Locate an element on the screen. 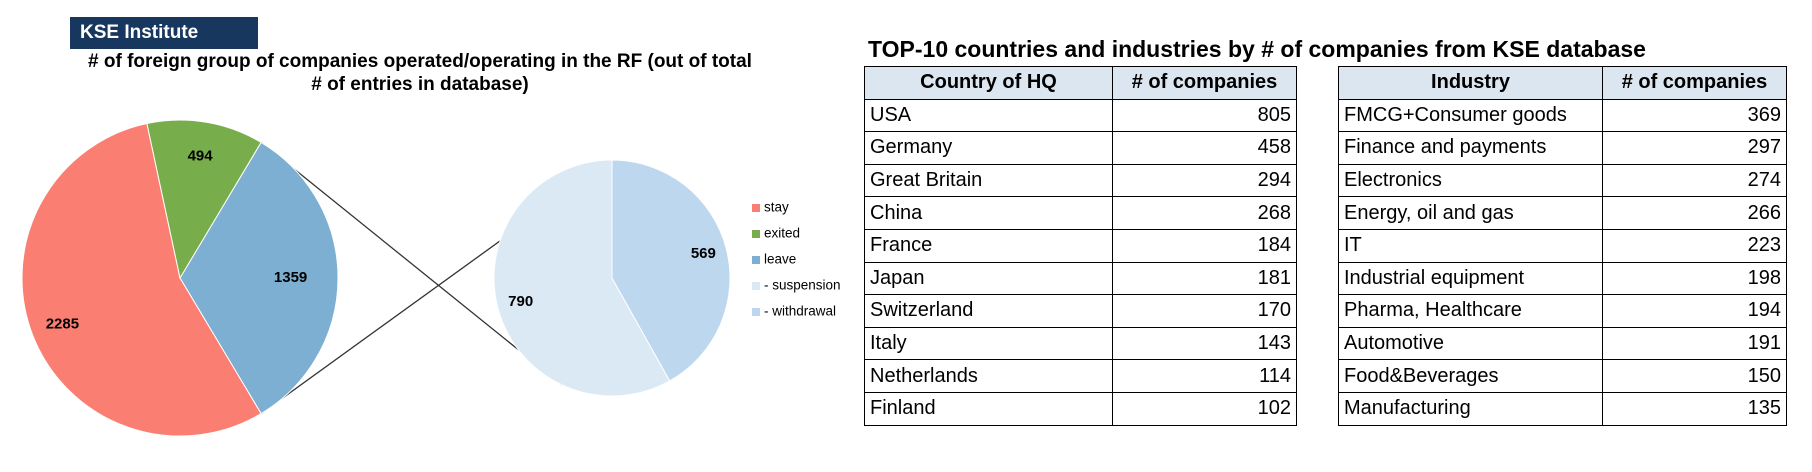 Image resolution: width=1812 pixels, height=472 pixels. table-row: Japan 181 is located at coordinates (1080, 278).